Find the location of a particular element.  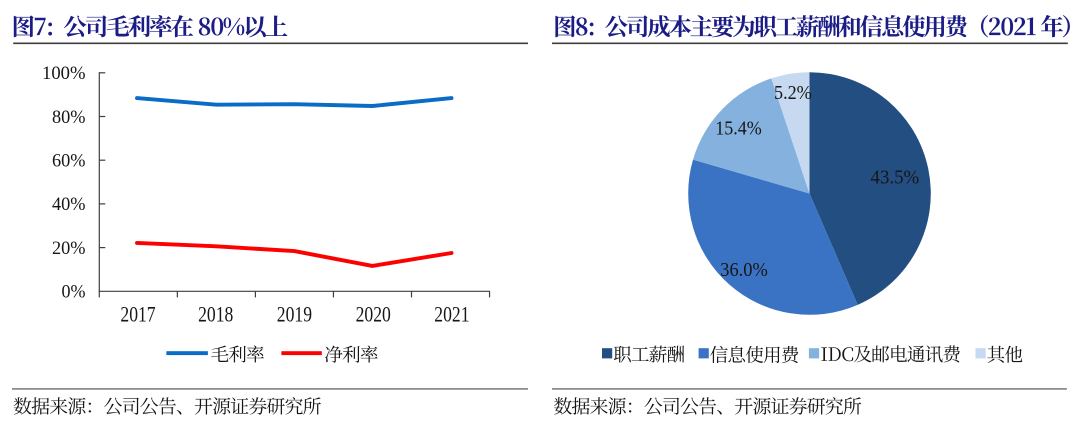

svg-text: 2020 is located at coordinates (373, 314).